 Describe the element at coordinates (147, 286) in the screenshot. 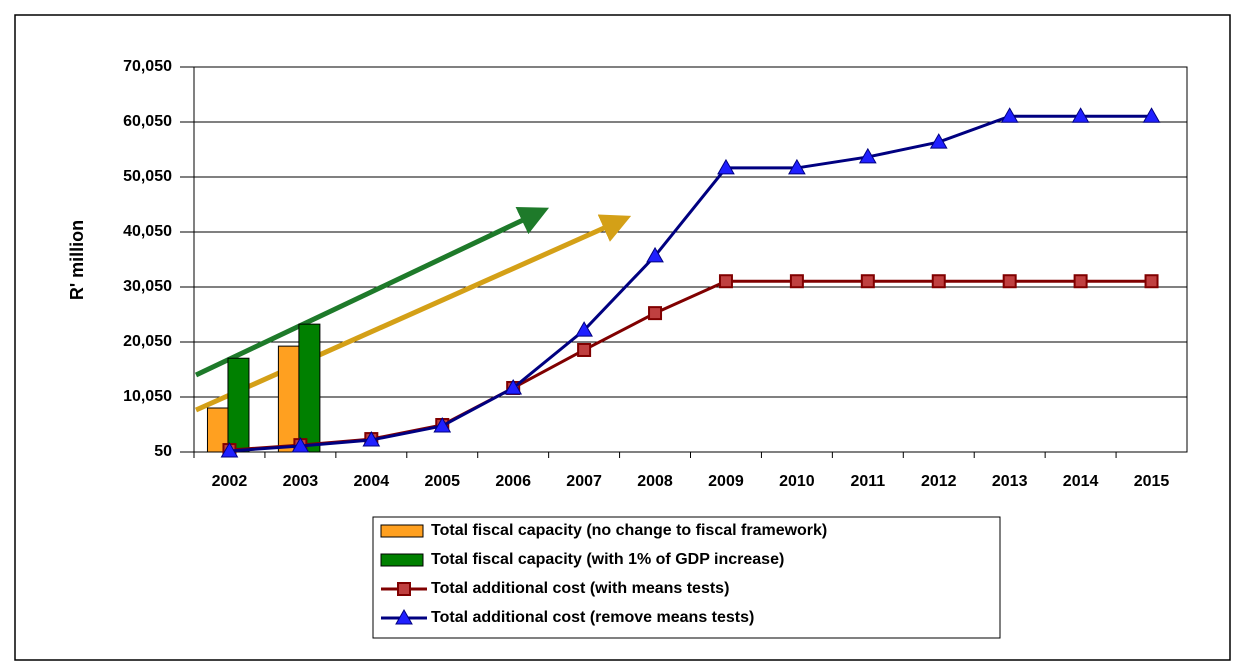

I see `y-tick-label: 30,050` at that location.